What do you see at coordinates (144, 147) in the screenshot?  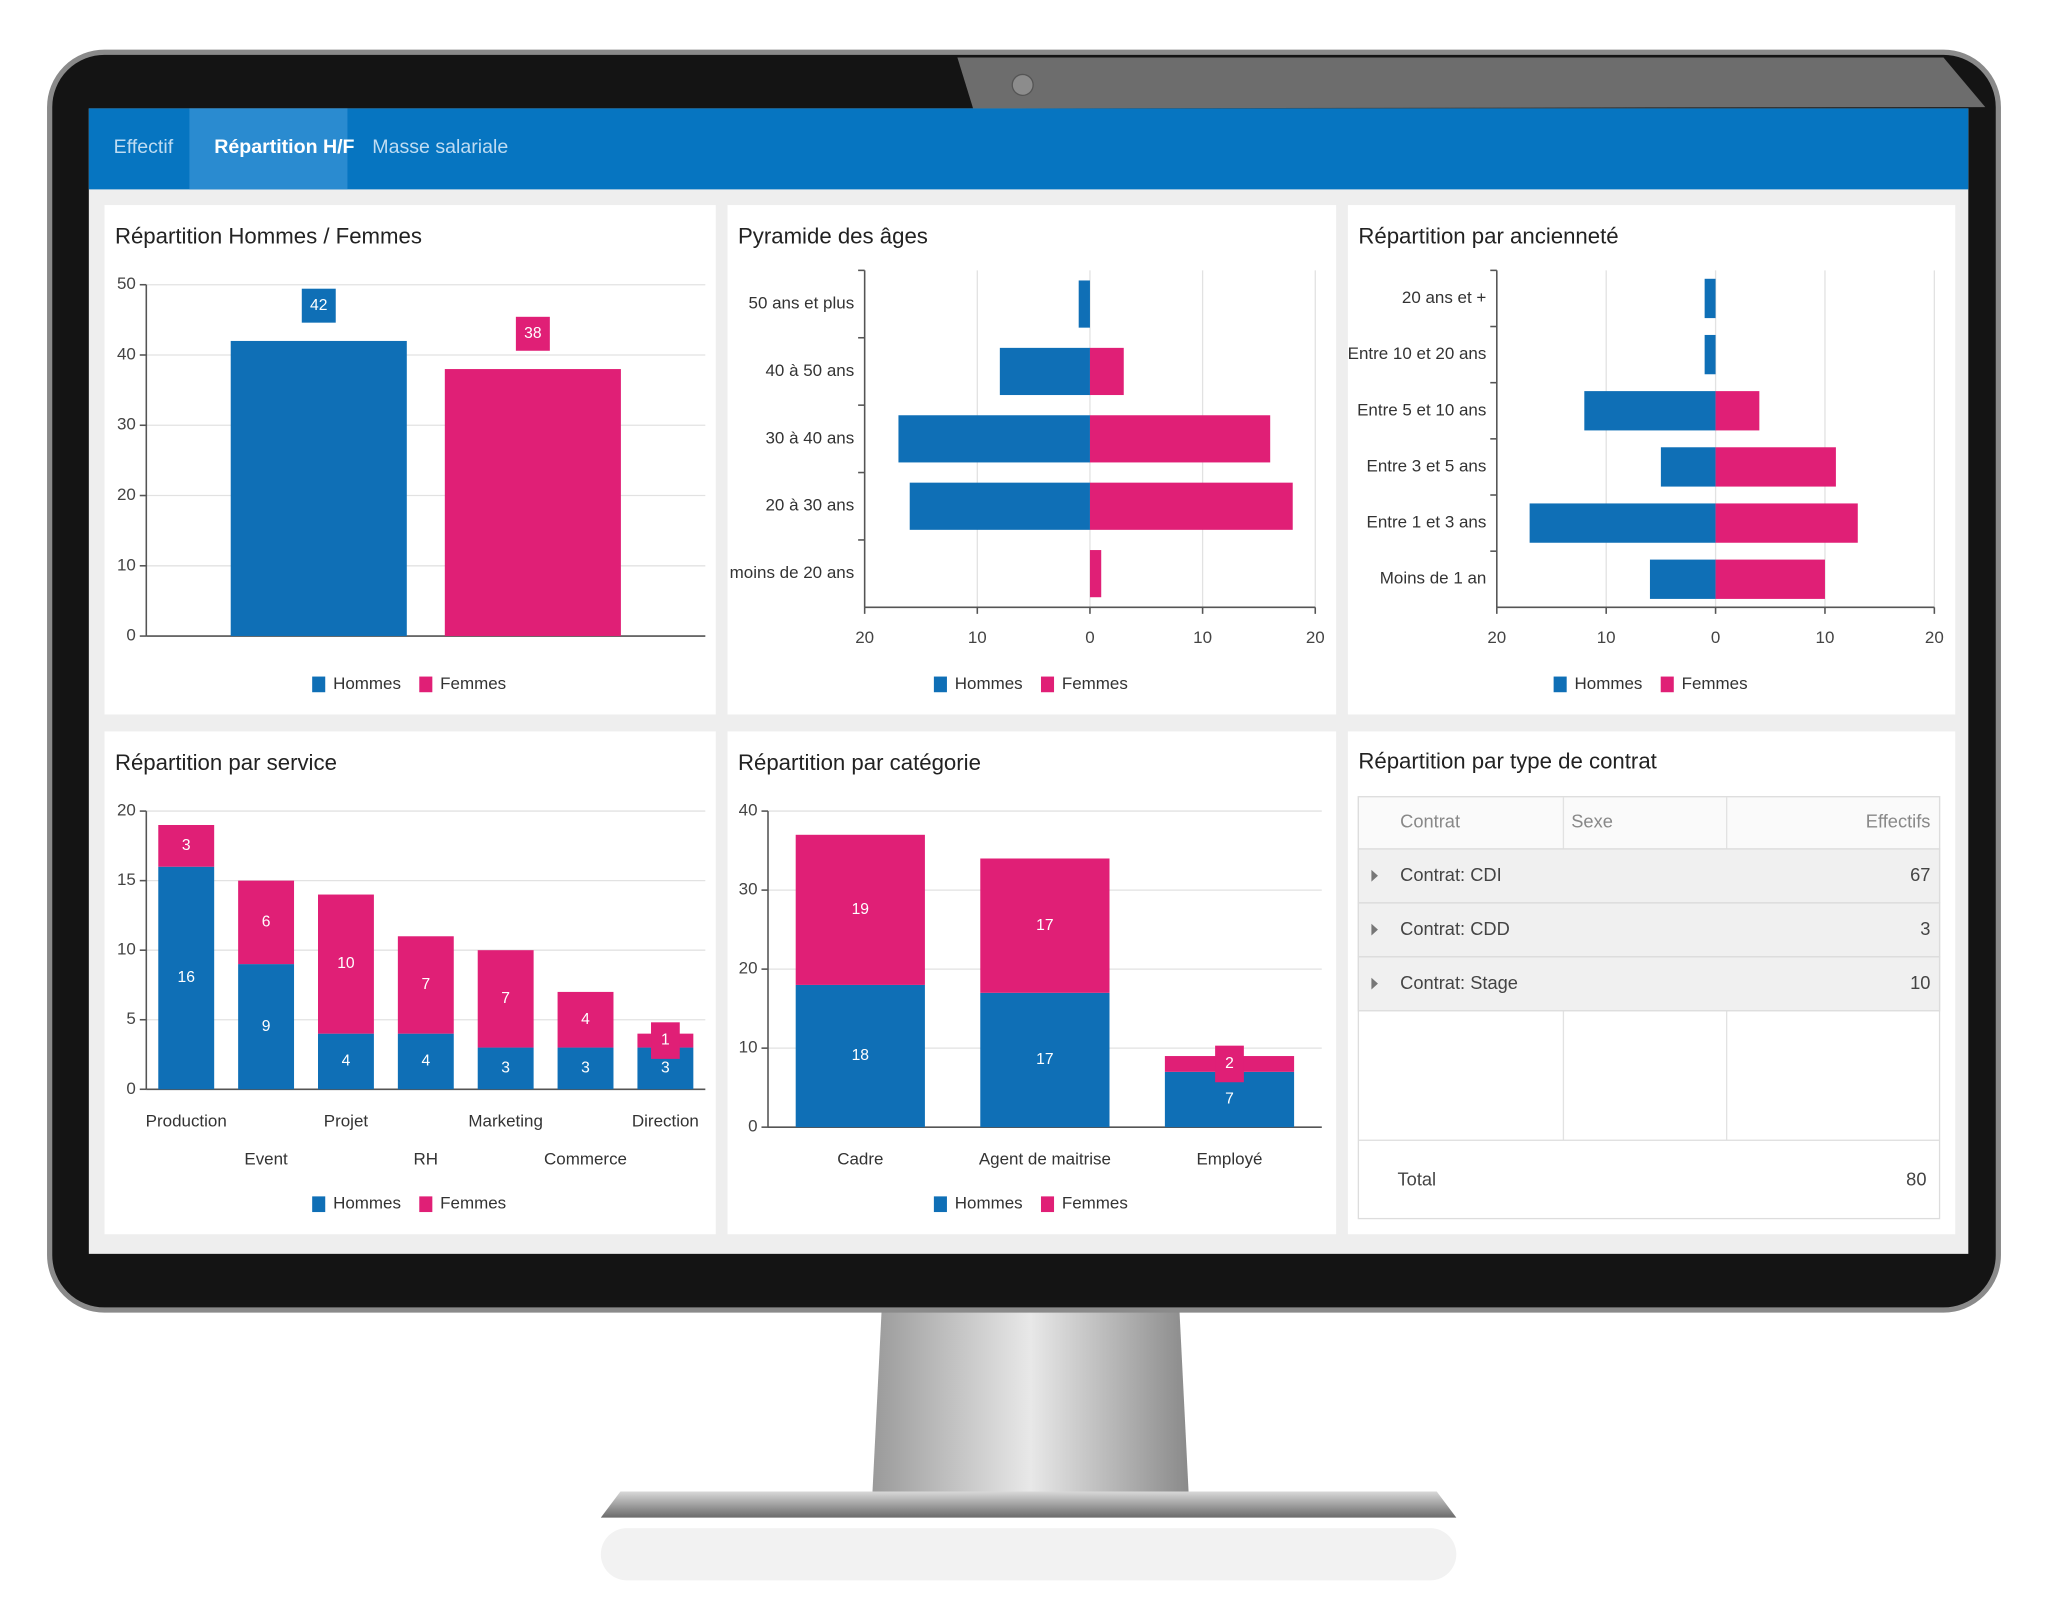 I see `tab: Effectif` at bounding box center [144, 147].